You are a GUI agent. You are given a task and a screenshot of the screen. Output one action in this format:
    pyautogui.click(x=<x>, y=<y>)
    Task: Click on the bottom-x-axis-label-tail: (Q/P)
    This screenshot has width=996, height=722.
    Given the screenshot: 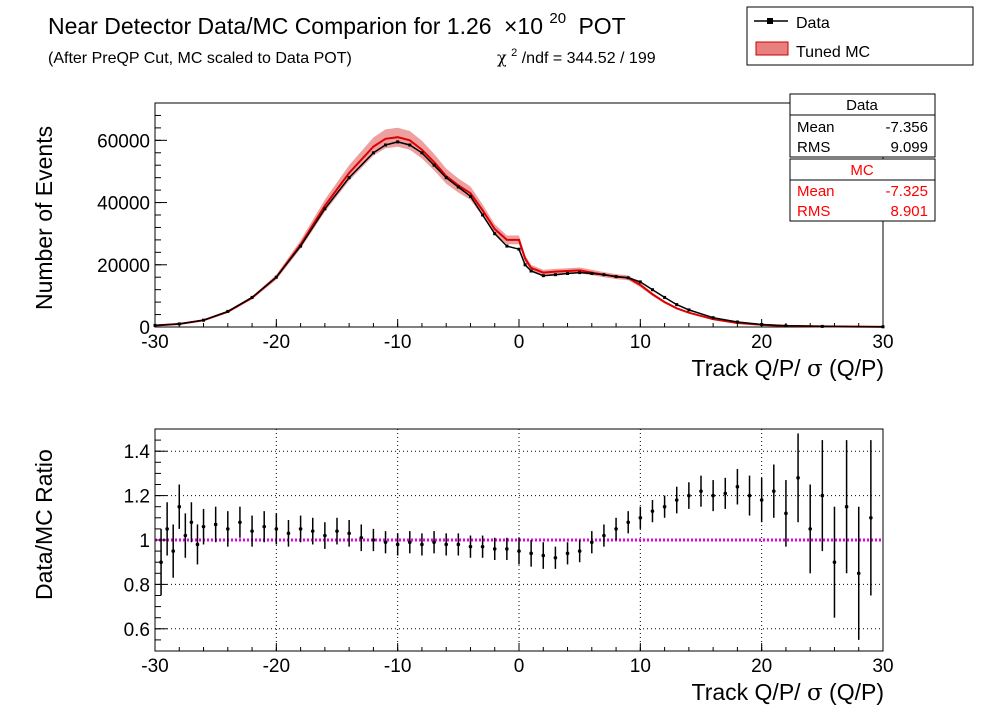 What is the action you would take?
    pyautogui.click(x=856, y=692)
    